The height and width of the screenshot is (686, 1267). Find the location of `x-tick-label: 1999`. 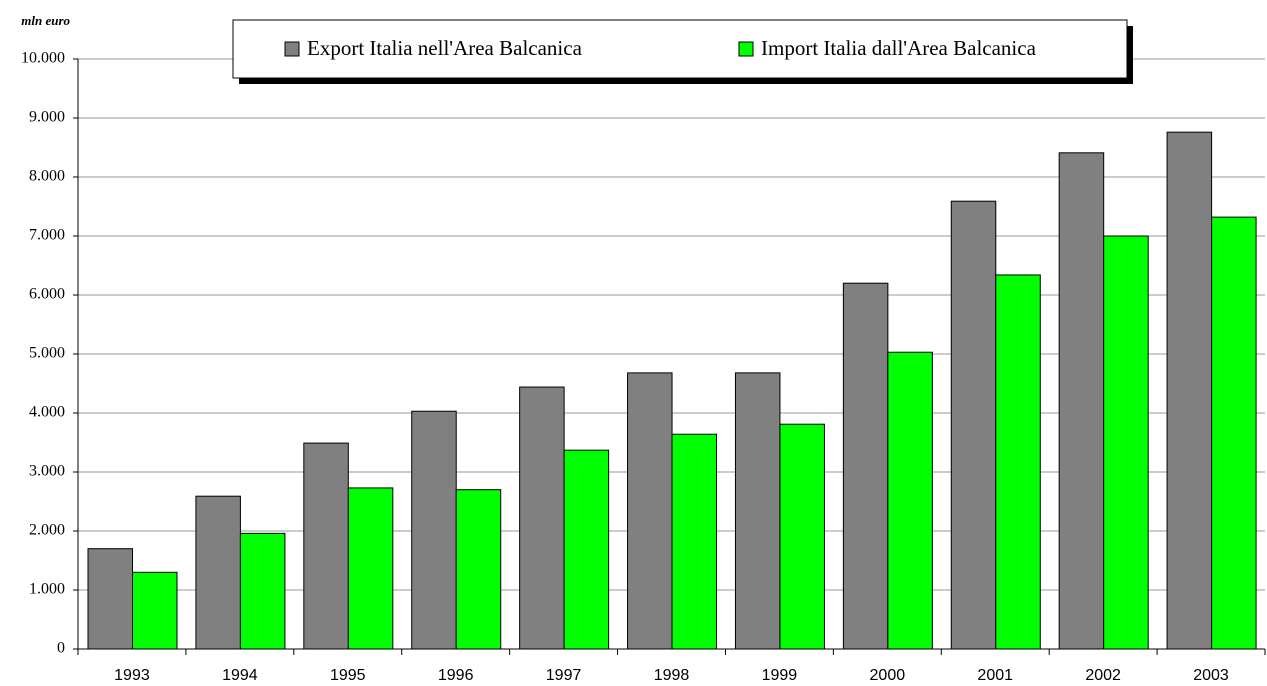

x-tick-label: 1999 is located at coordinates (780, 675).